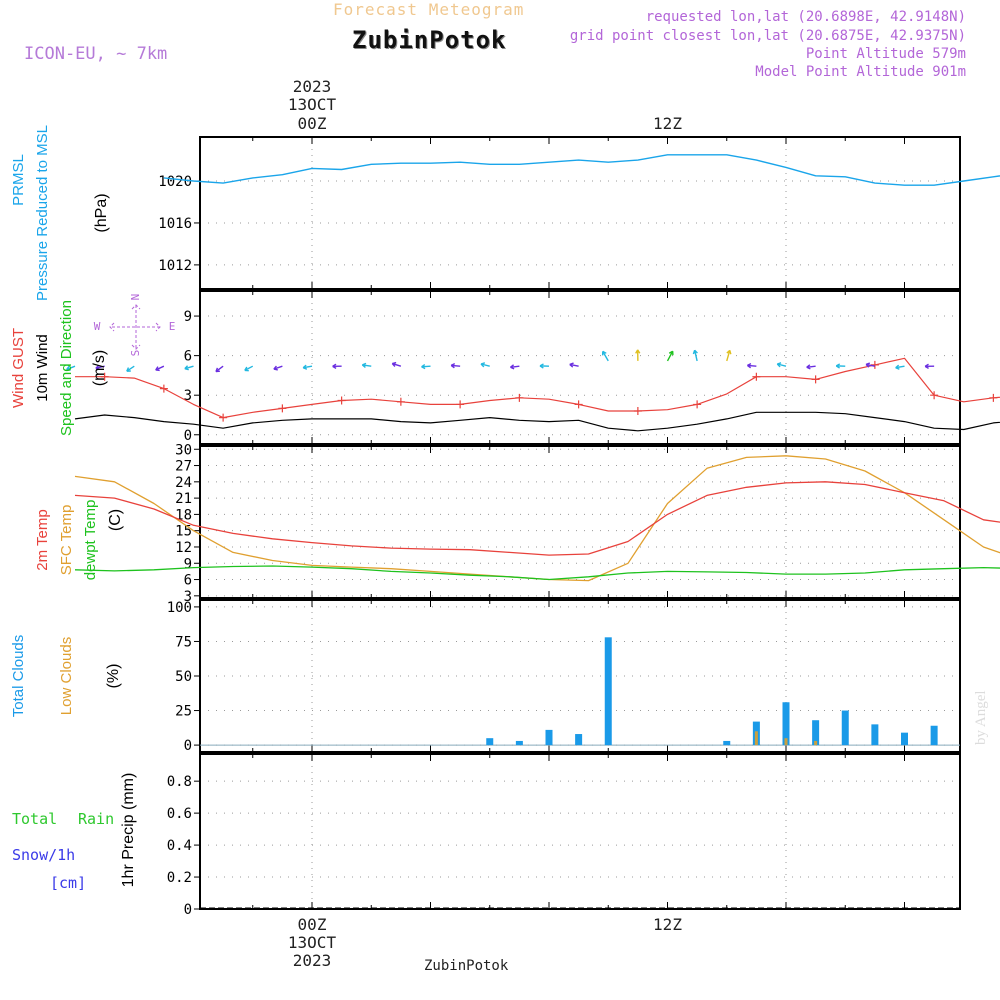 This screenshot has height=1000, width=1000. Describe the element at coordinates (175, 266) in the screenshot. I see `pressure-ytick-label: 1012` at that location.